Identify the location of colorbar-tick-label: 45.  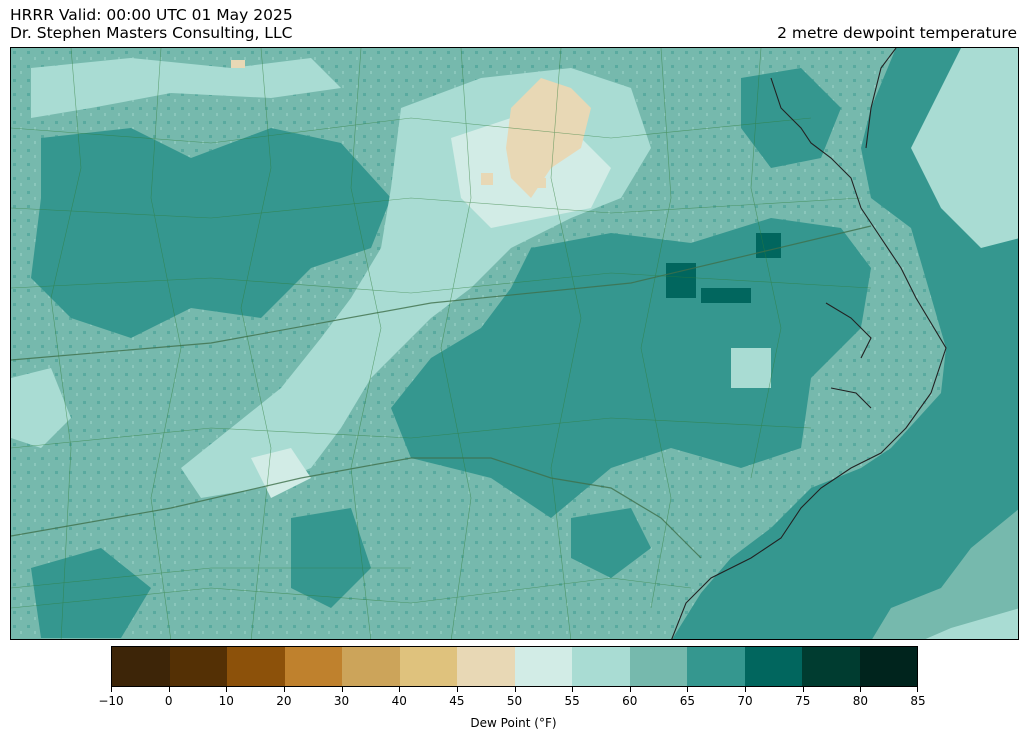
(457, 701).